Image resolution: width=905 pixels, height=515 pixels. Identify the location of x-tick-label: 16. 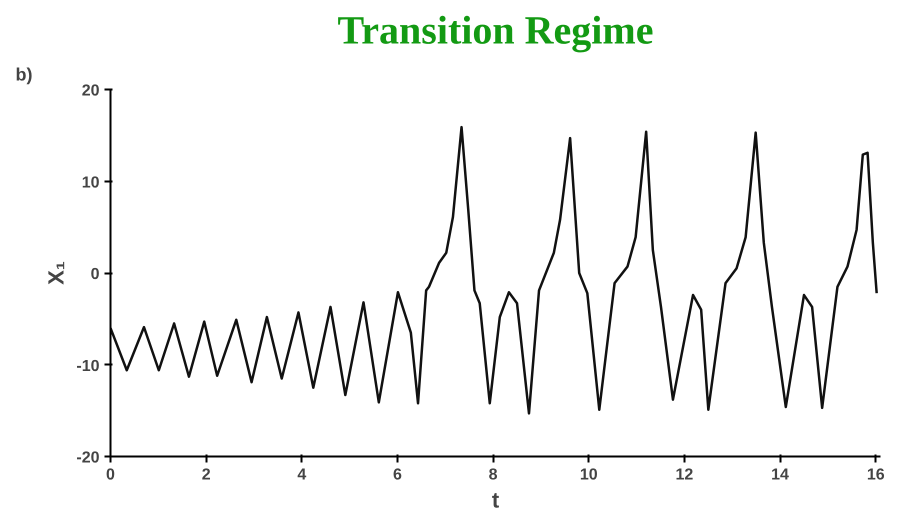
(875, 475).